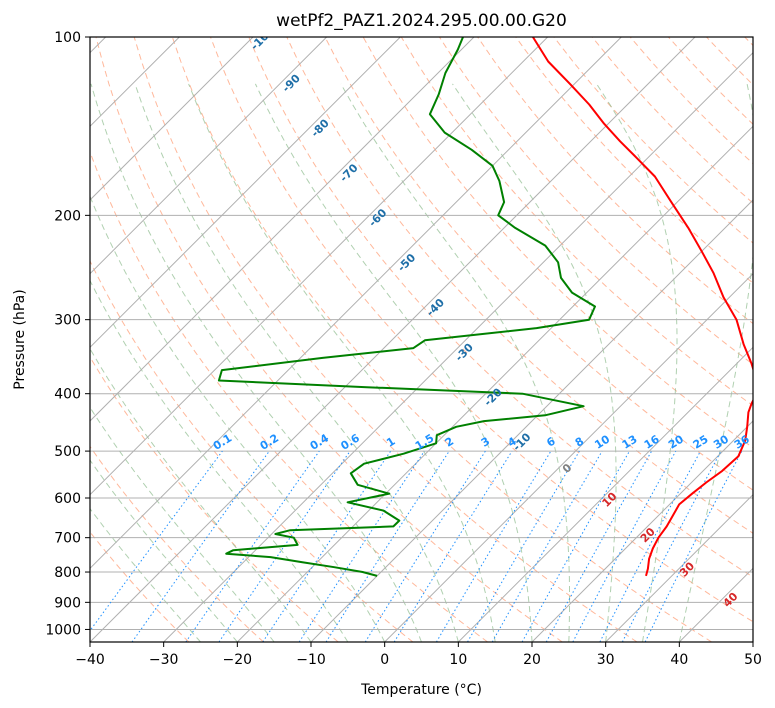 The image size is (775, 708). I want to click on y-tick-label: 800, so click(67, 573).